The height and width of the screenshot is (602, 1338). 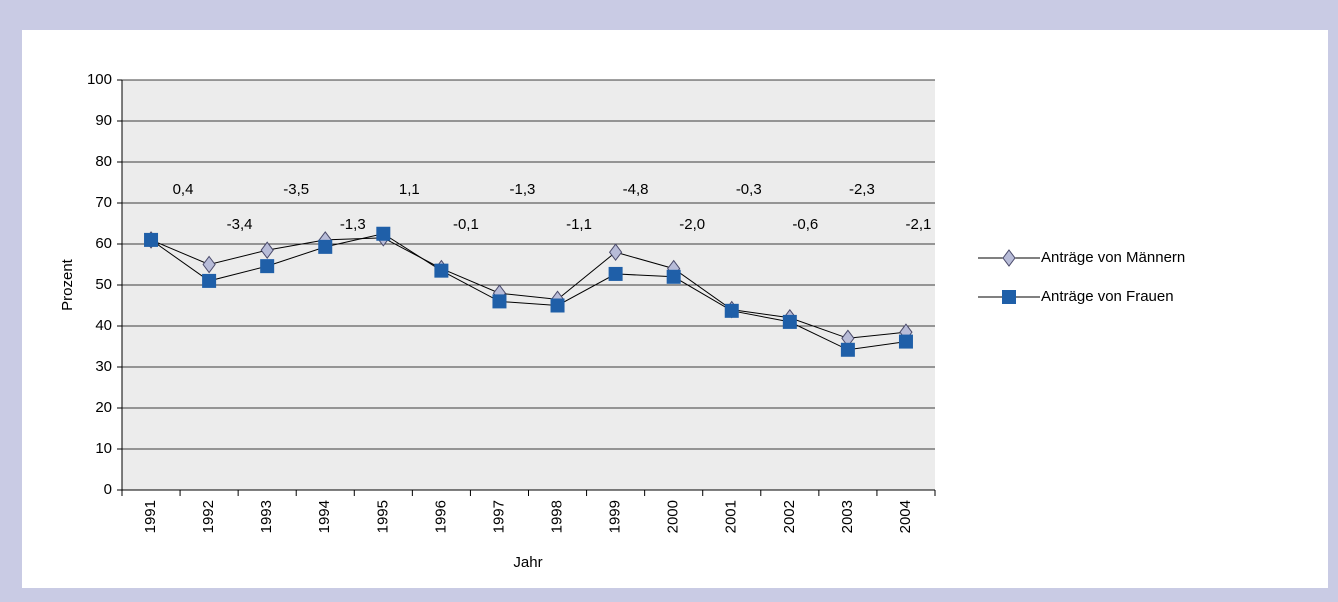 I want to click on y-tick-label: 10, so click(x=103, y=448).